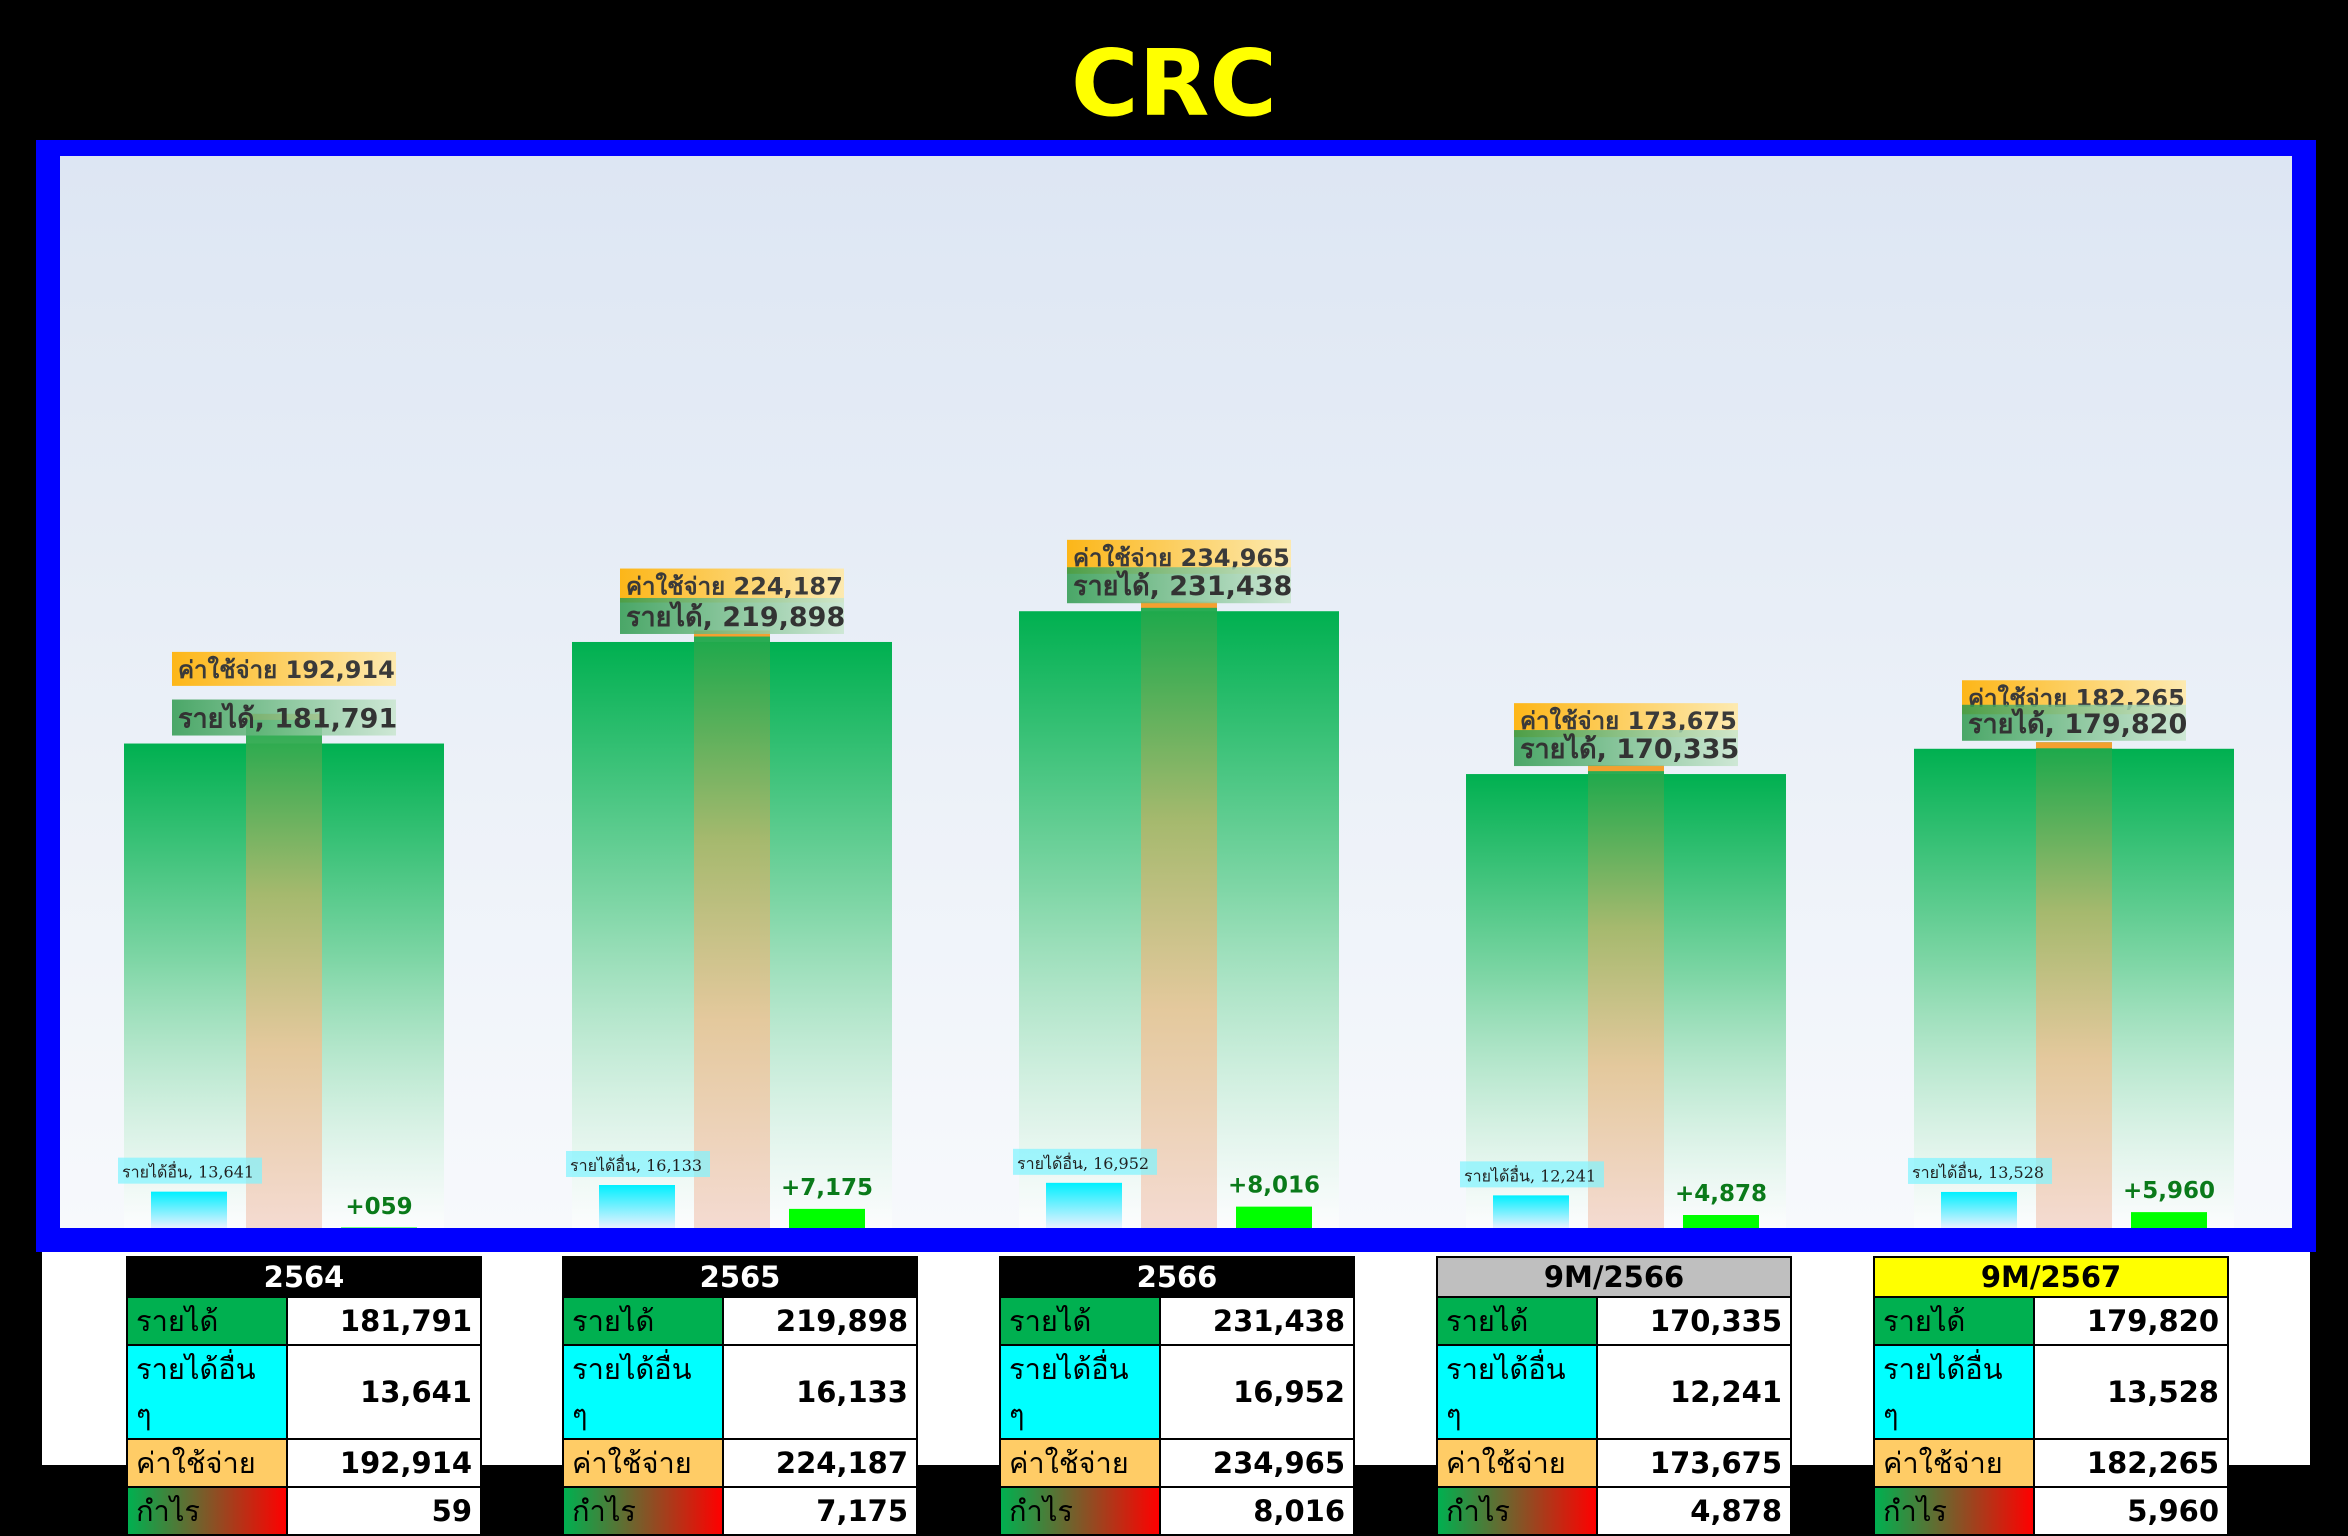  Describe the element at coordinates (1274, 1186) in the screenshot. I see `profit-data-label: +8,016` at that location.